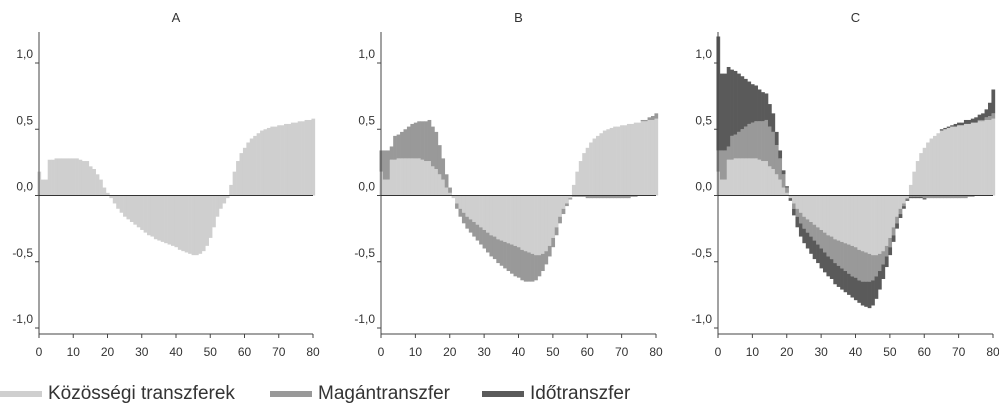 This screenshot has width=999, height=411. Describe the element at coordinates (835, 217) in the screenshot. I see `bar-c-s0-x34` at that location.